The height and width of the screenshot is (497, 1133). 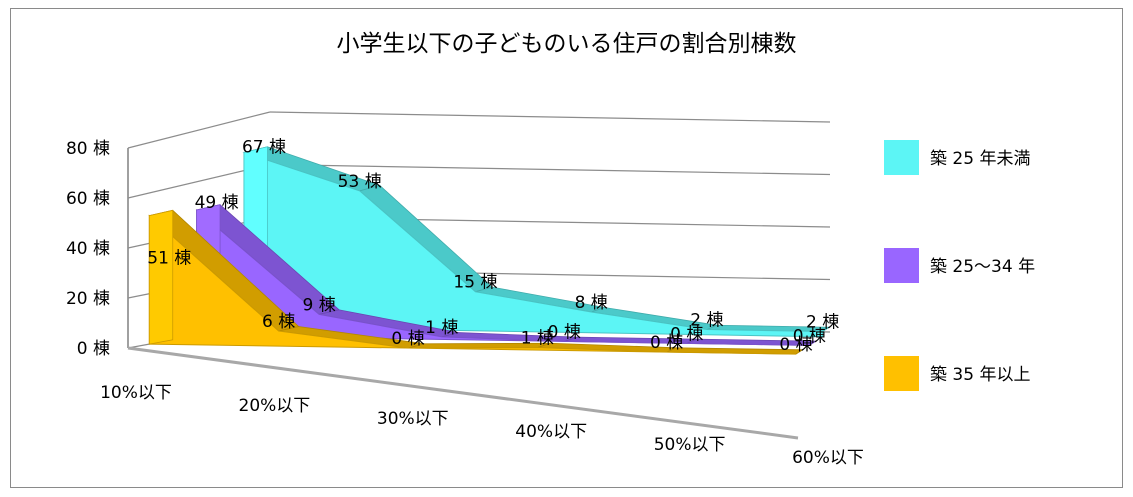 What do you see at coordinates (566, 44) in the screenshot?
I see `chart-title: 小学生以下の子どものいる住戸の割合別棟数` at bounding box center [566, 44].